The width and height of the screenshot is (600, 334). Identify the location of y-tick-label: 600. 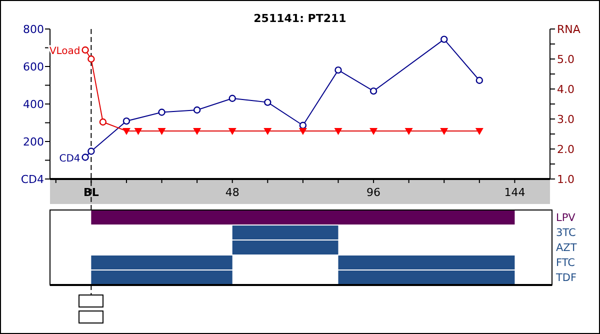
(33, 67).